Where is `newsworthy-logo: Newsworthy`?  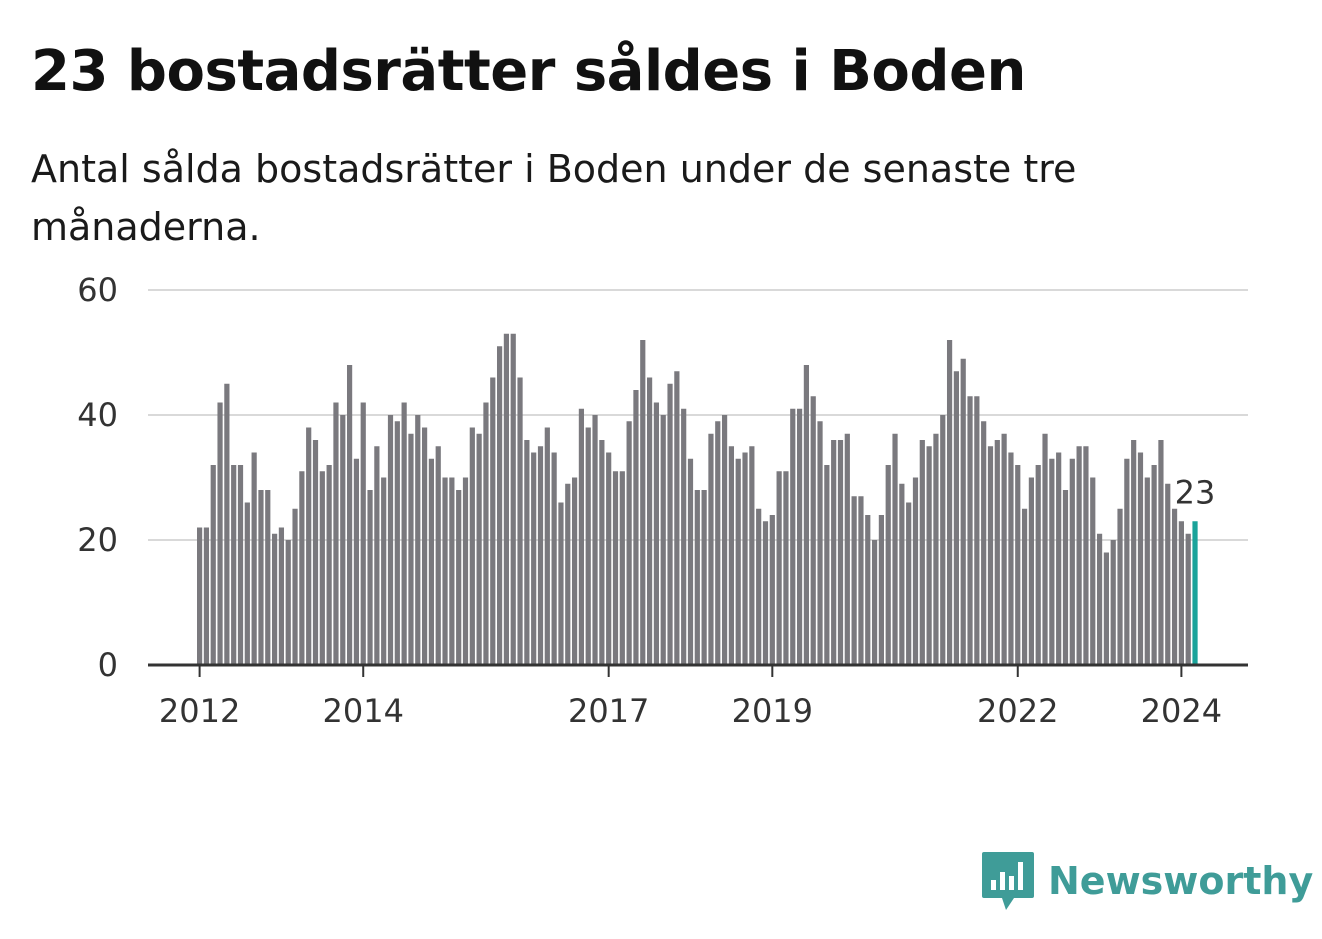 newsworthy-logo: Newsworthy is located at coordinates (1146, 881).